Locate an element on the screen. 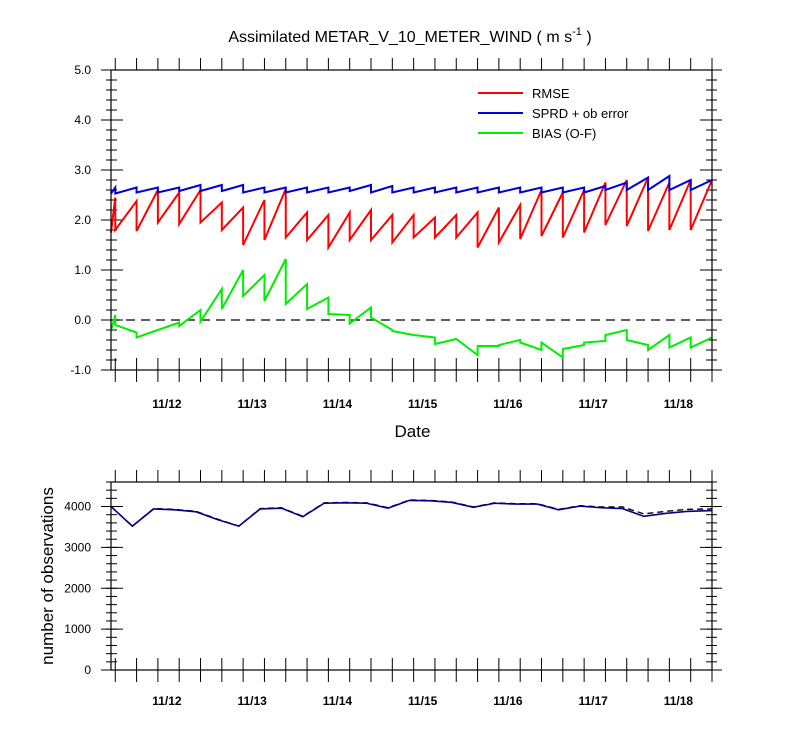 This screenshot has height=750, width=800. sprd-ob-error-line is located at coordinates (411, 184).